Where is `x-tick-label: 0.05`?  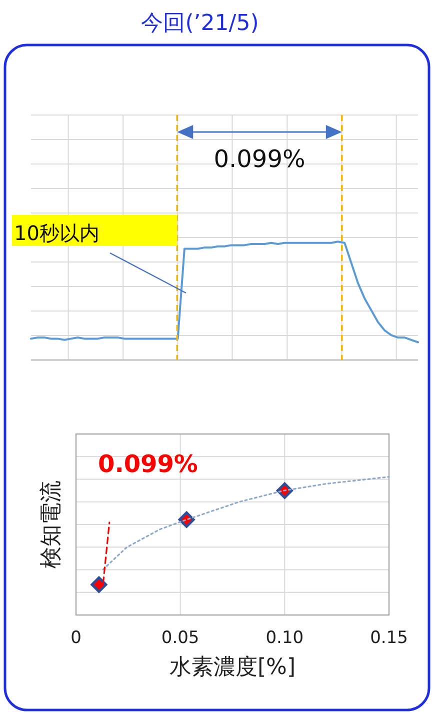 x-tick-label: 0.05 is located at coordinates (180, 638).